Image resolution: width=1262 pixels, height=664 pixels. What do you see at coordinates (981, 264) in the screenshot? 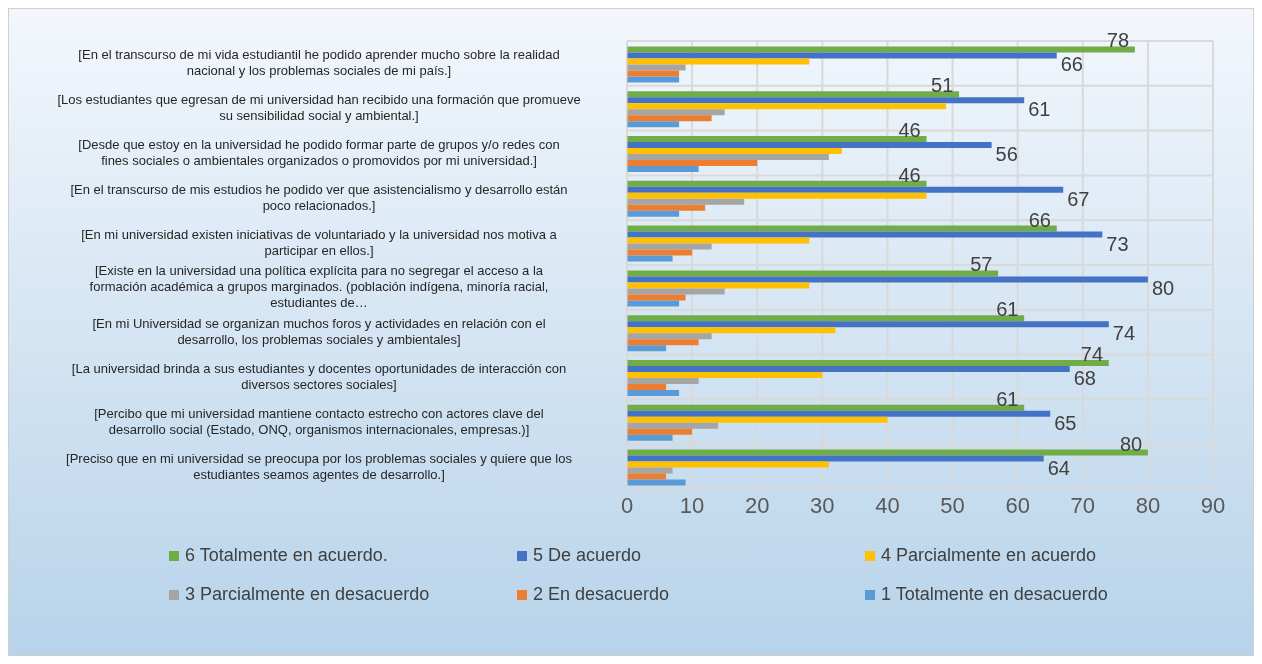
I see `data-label: 57` at bounding box center [981, 264].